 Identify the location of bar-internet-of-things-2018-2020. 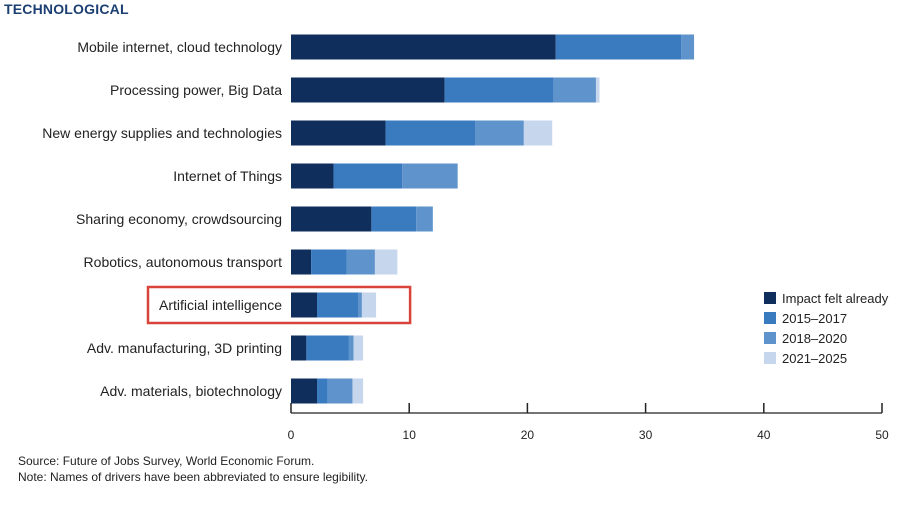
(430, 176).